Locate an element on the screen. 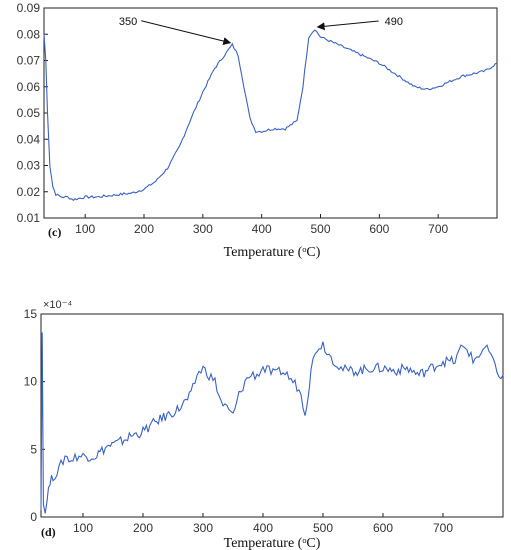 The width and height of the screenshot is (511, 550). chart-c-x-axis: 100 200 300 400 500 600 700 is located at coordinates (262, 225).